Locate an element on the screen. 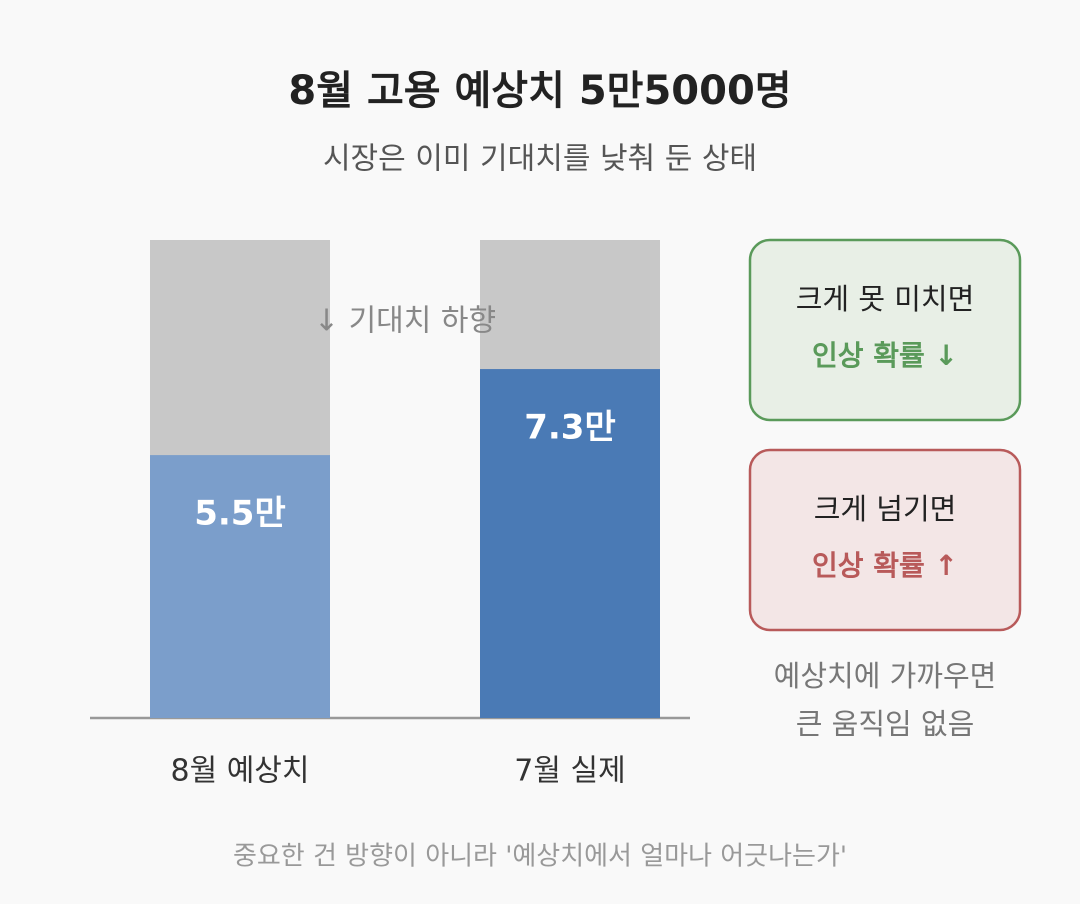  side-note: 예상치에 가까우면 is located at coordinates (885, 676).